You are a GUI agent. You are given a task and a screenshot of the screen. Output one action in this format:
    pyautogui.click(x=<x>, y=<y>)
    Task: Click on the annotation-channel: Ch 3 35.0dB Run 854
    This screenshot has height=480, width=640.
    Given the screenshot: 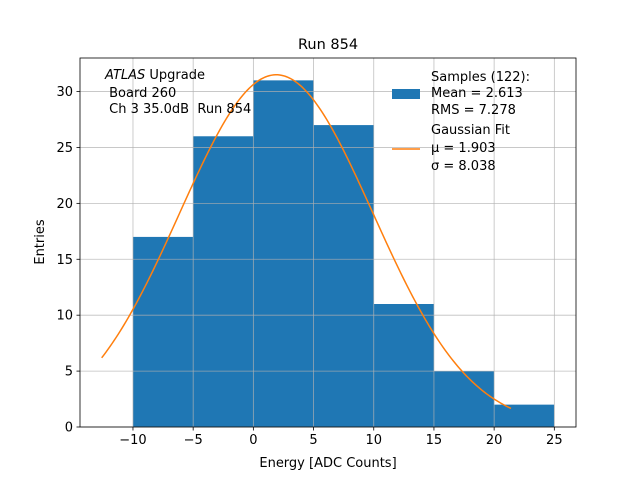 What is the action you would take?
    pyautogui.click(x=178, y=109)
    